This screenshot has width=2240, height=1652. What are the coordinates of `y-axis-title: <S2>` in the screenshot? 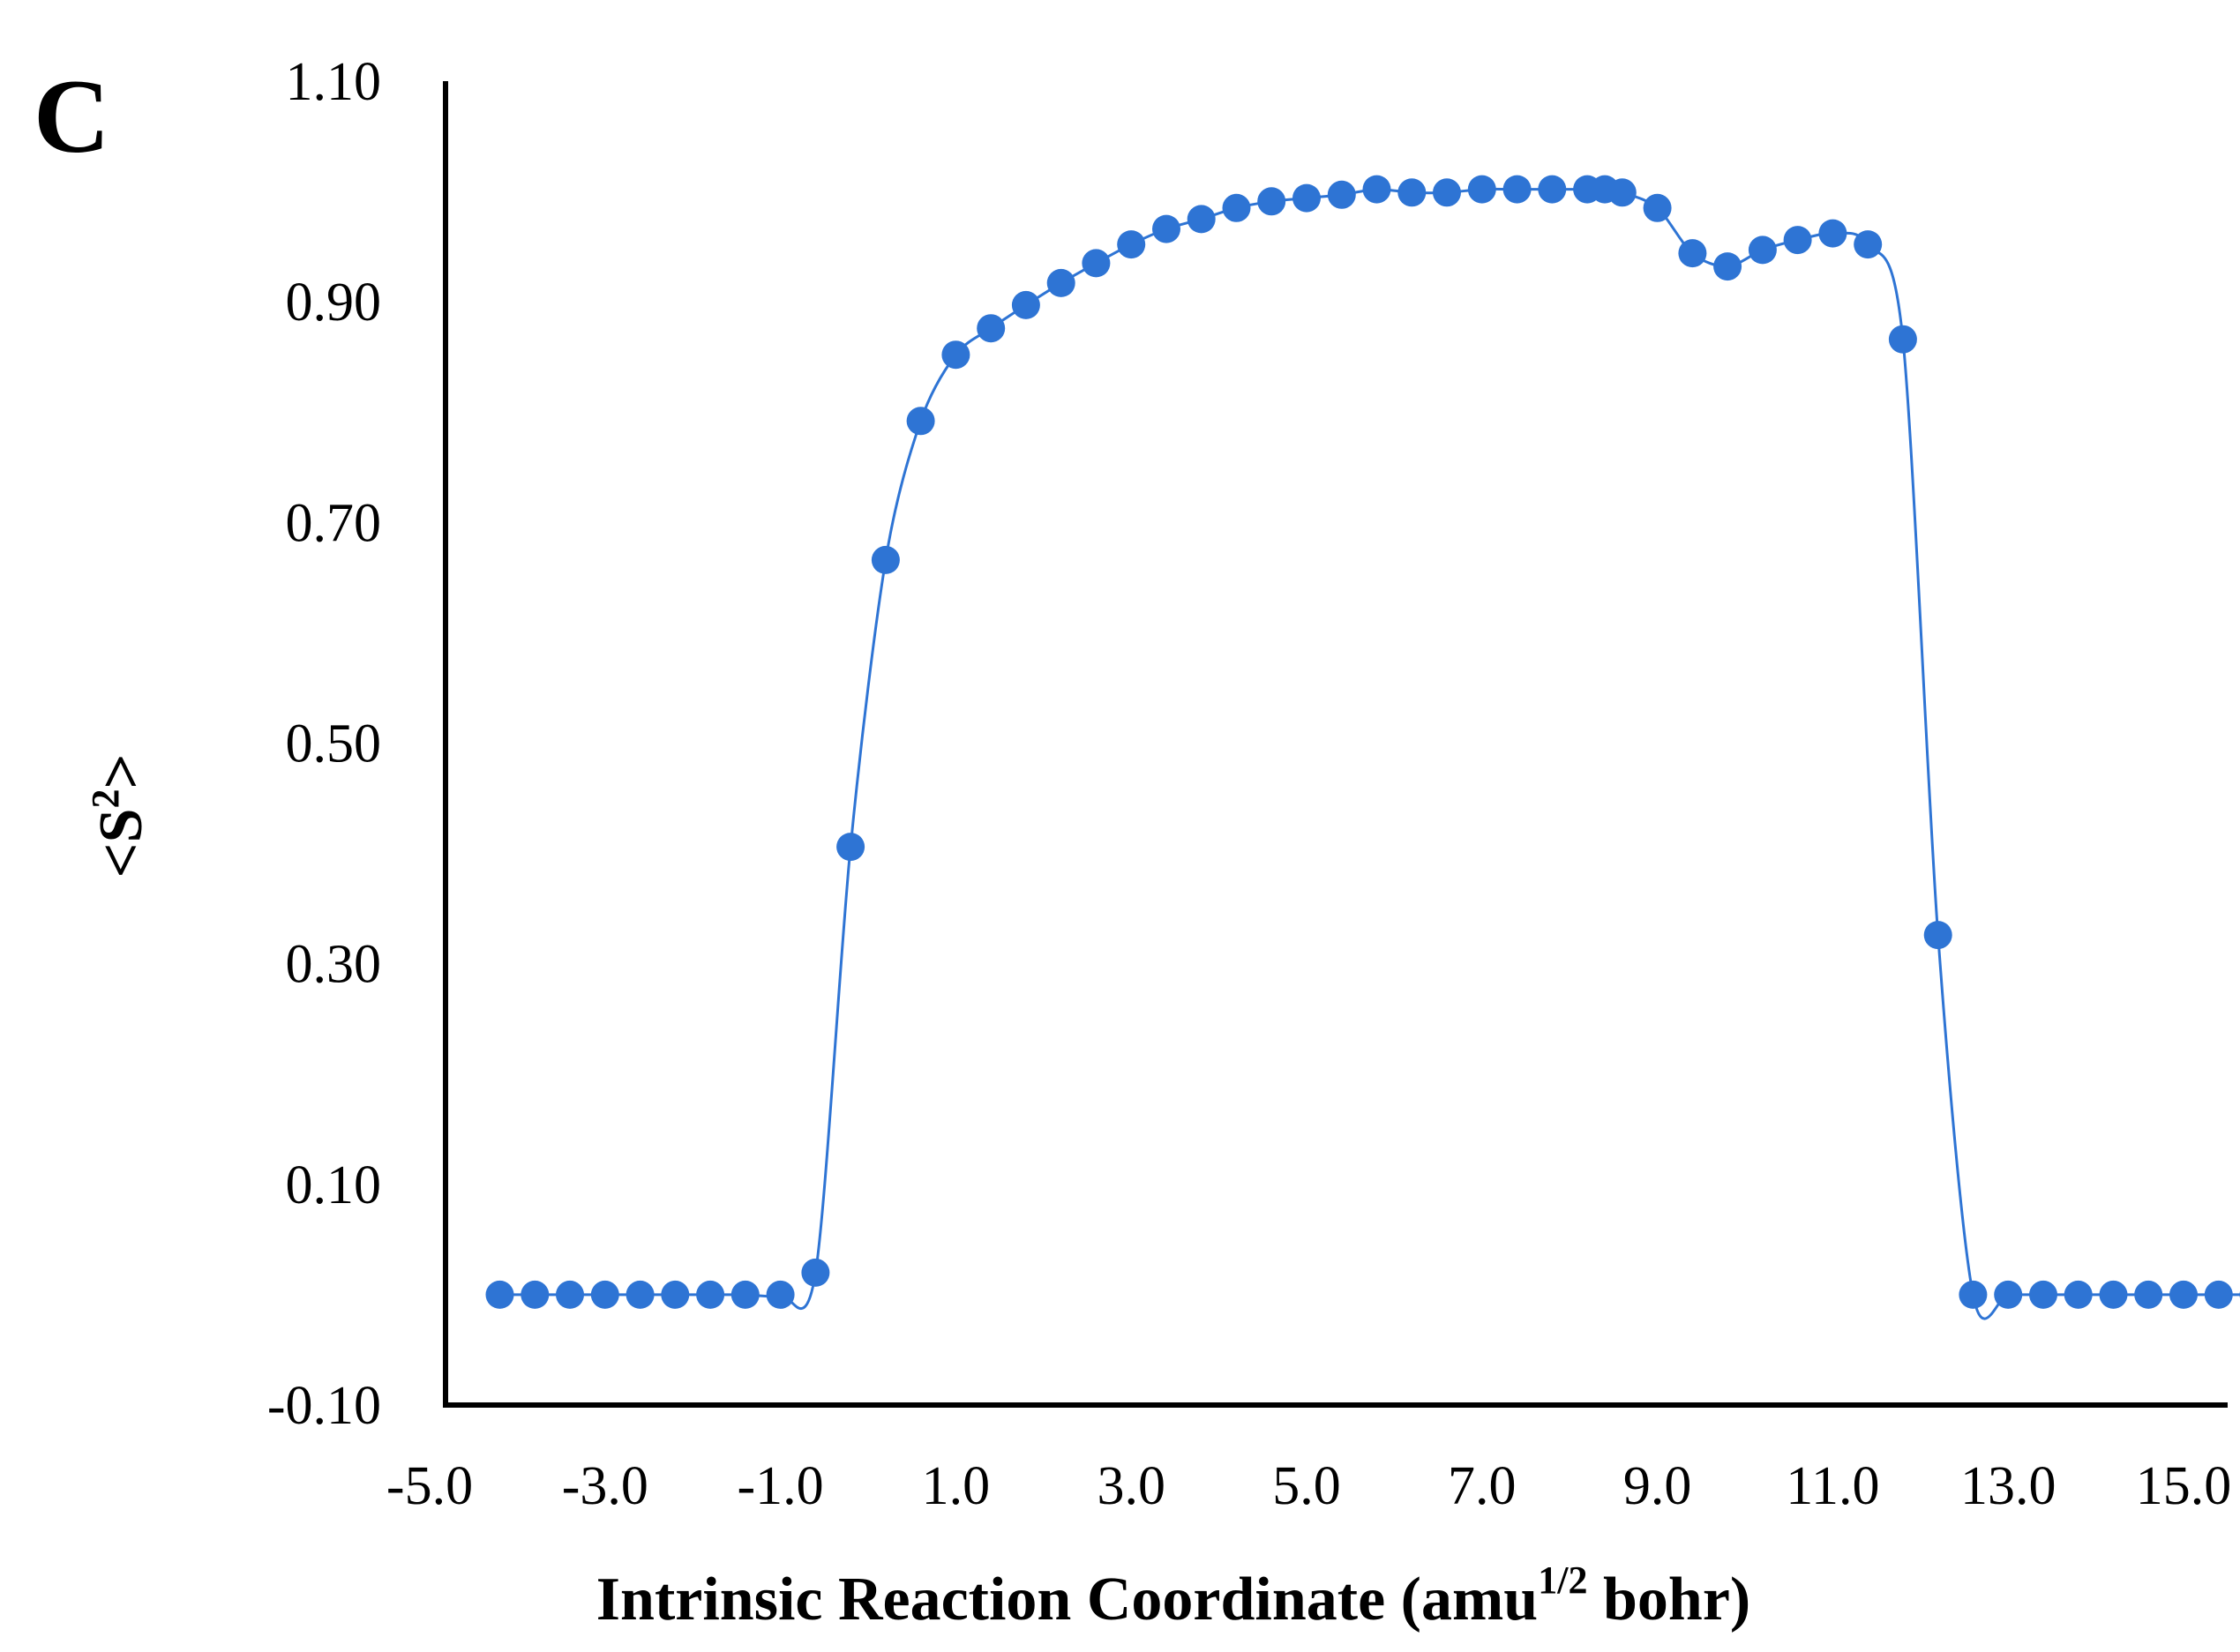 It's located at (119, 816).